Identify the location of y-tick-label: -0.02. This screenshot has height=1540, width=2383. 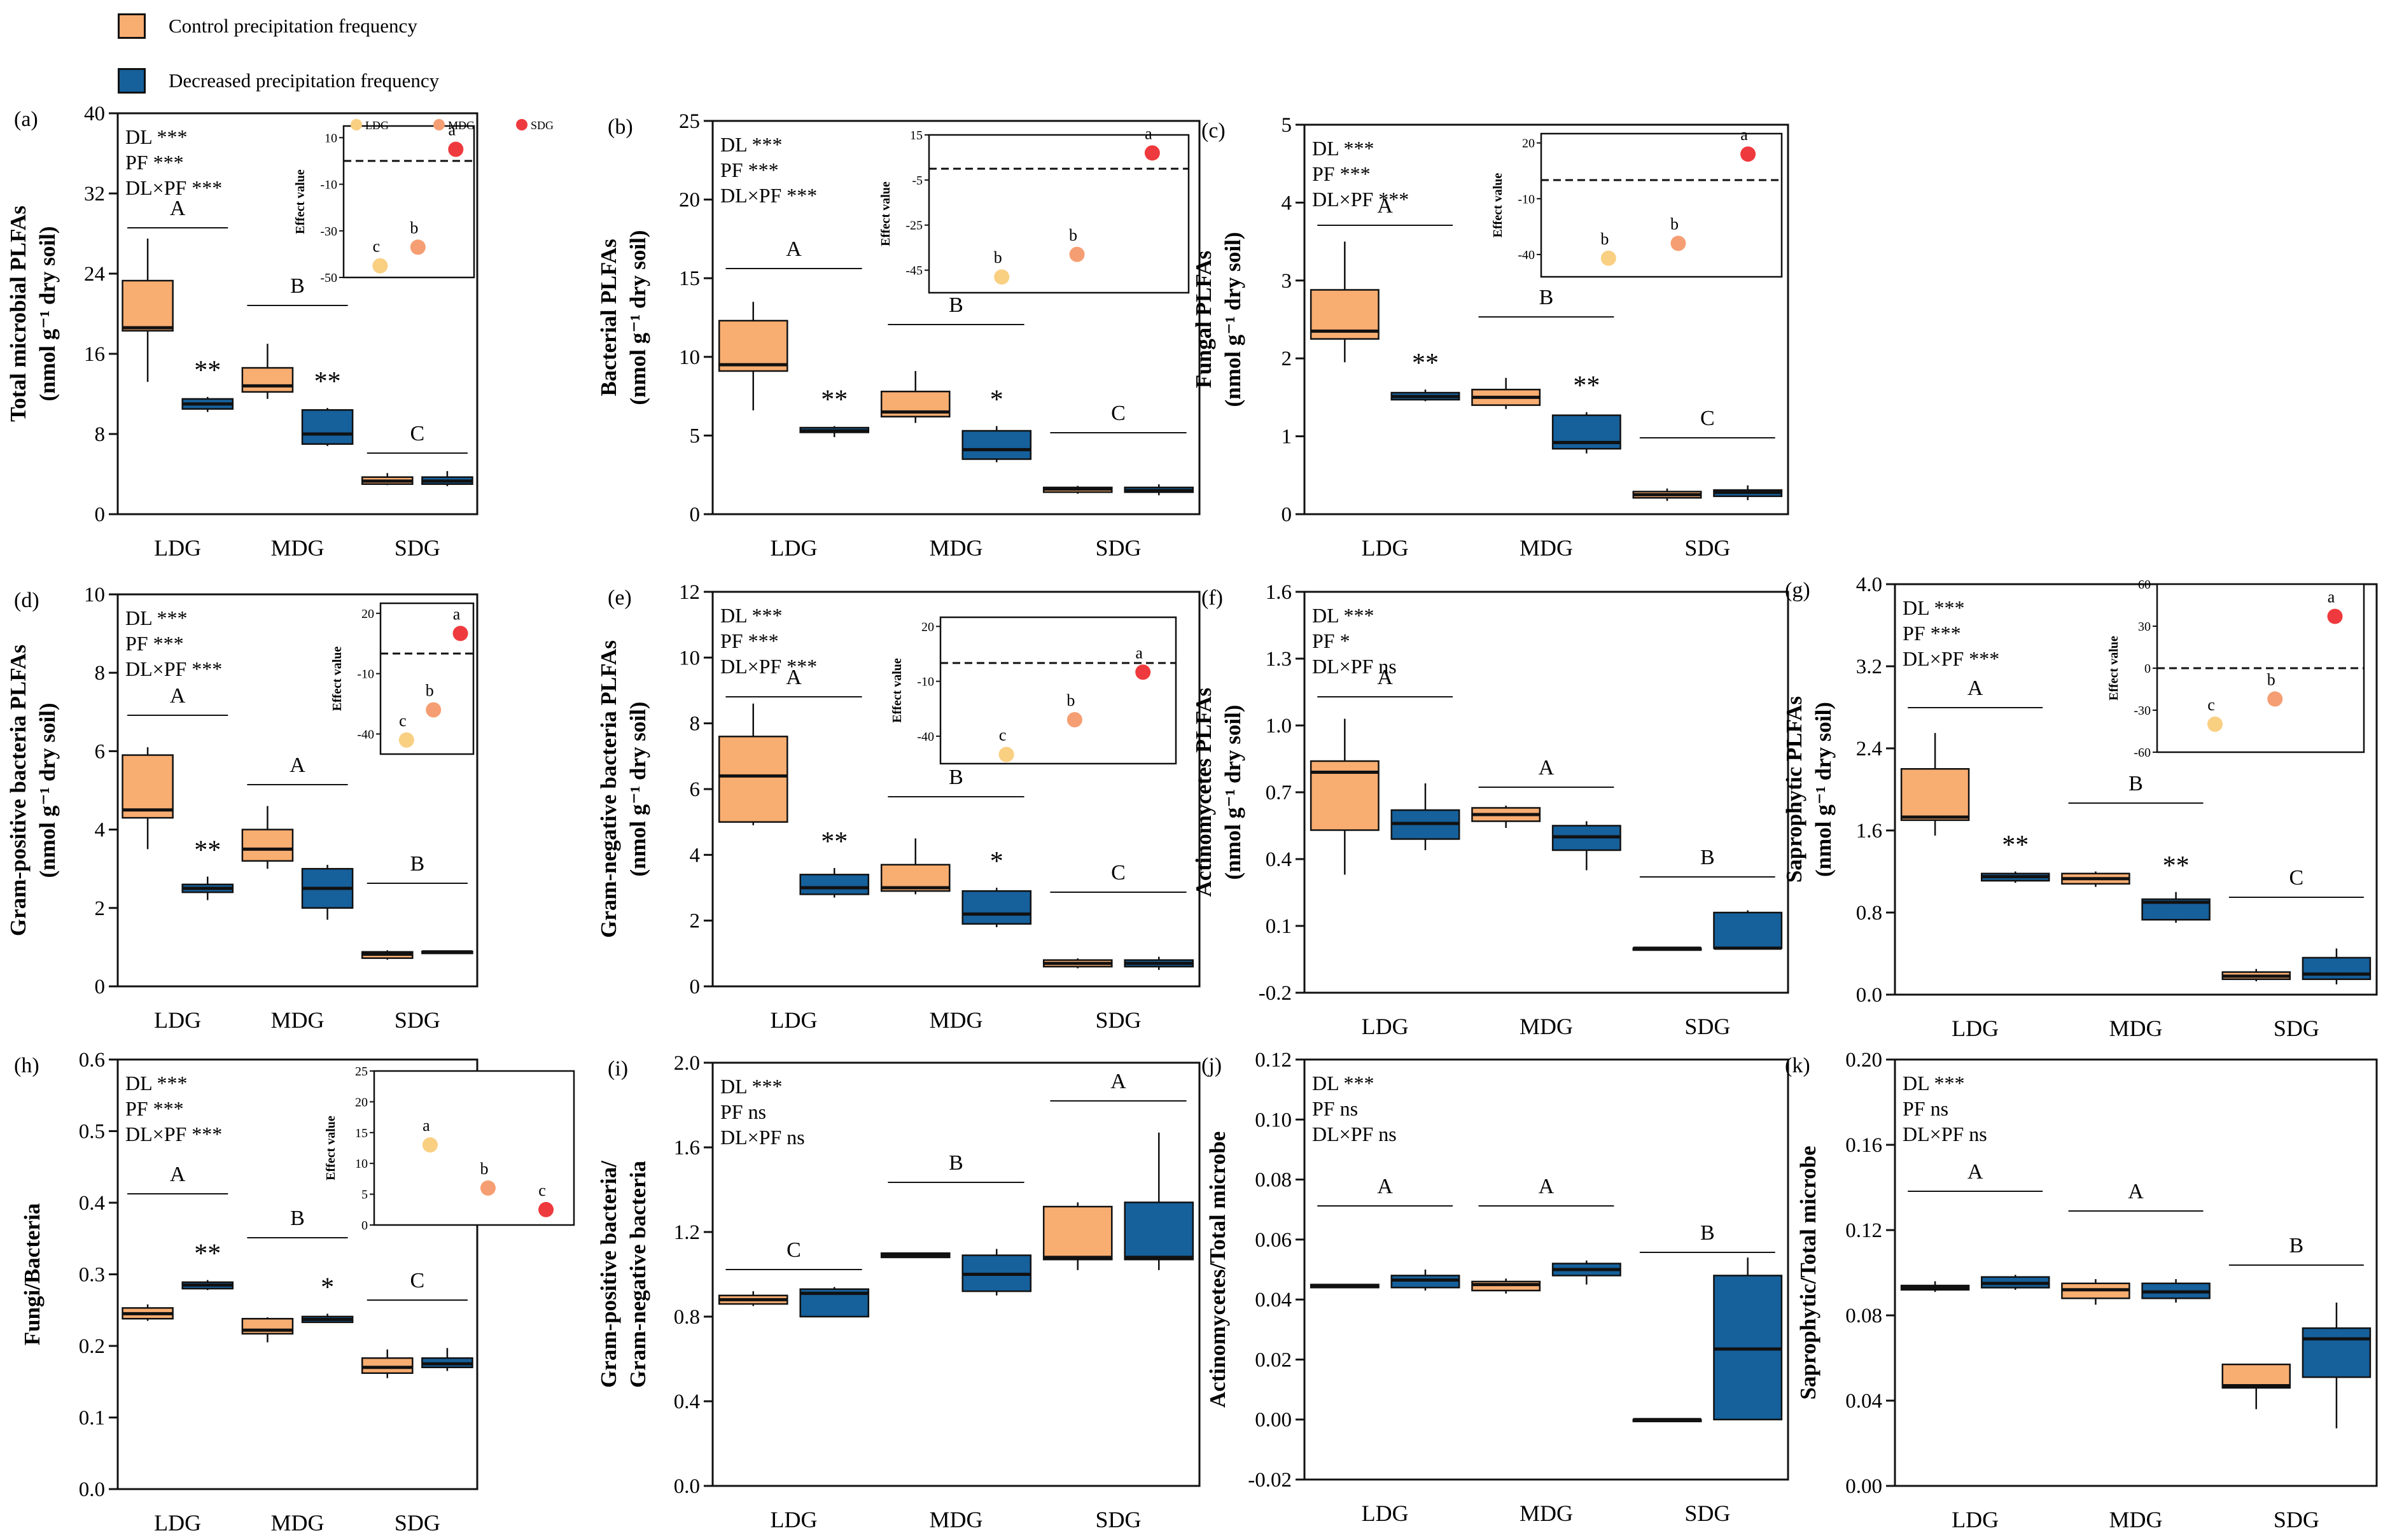
(1270, 1480).